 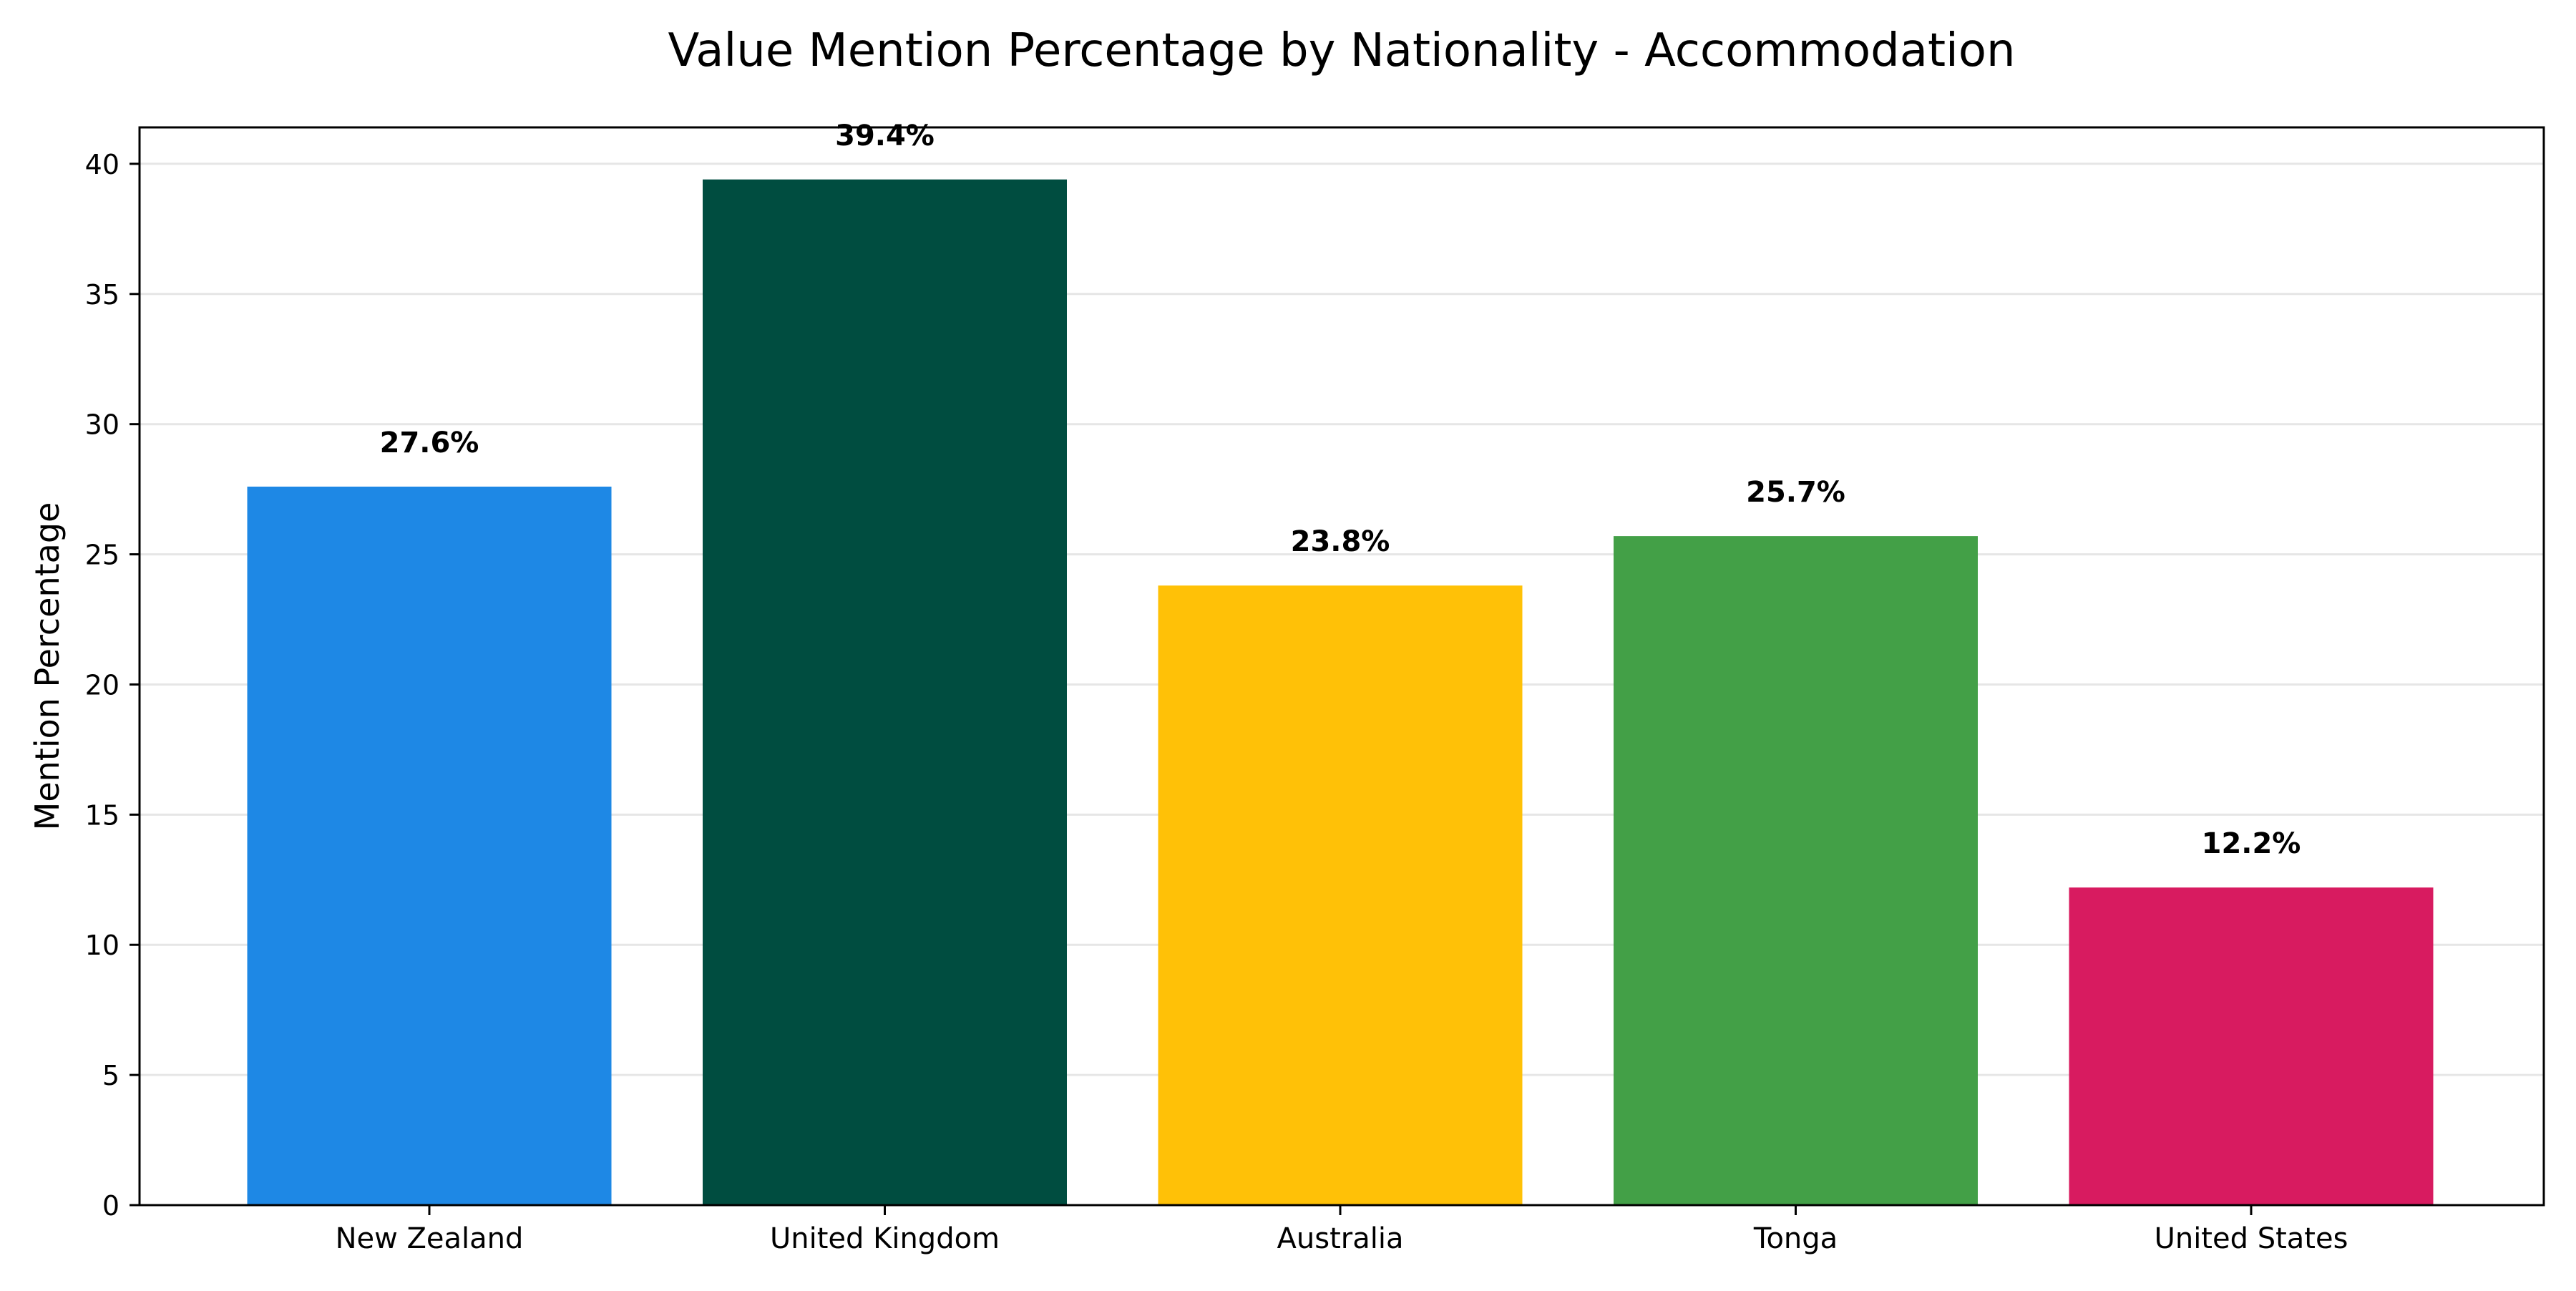 What do you see at coordinates (102, 815) in the screenshot?
I see `y-tick-label-15: 15` at bounding box center [102, 815].